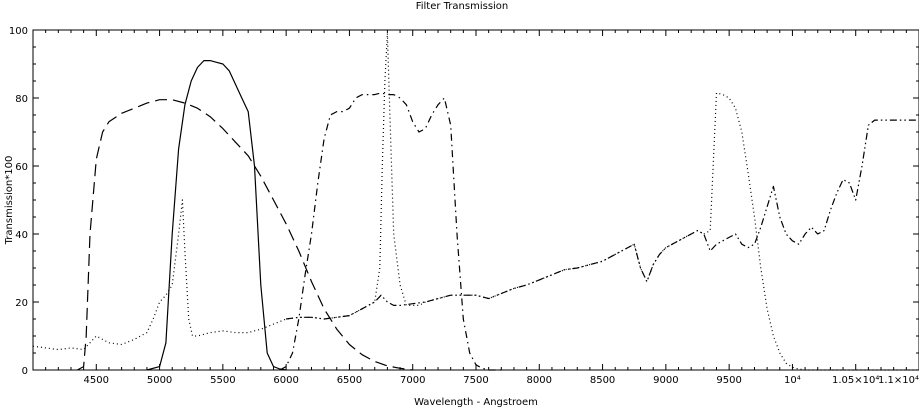 The height and width of the screenshot is (412, 919). I want to click on series-line-solid, so click(216, 215).